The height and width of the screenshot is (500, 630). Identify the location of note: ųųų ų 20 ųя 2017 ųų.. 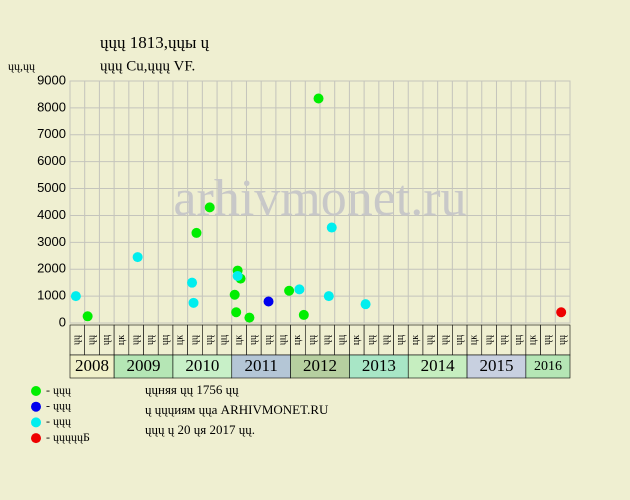
(200, 429).